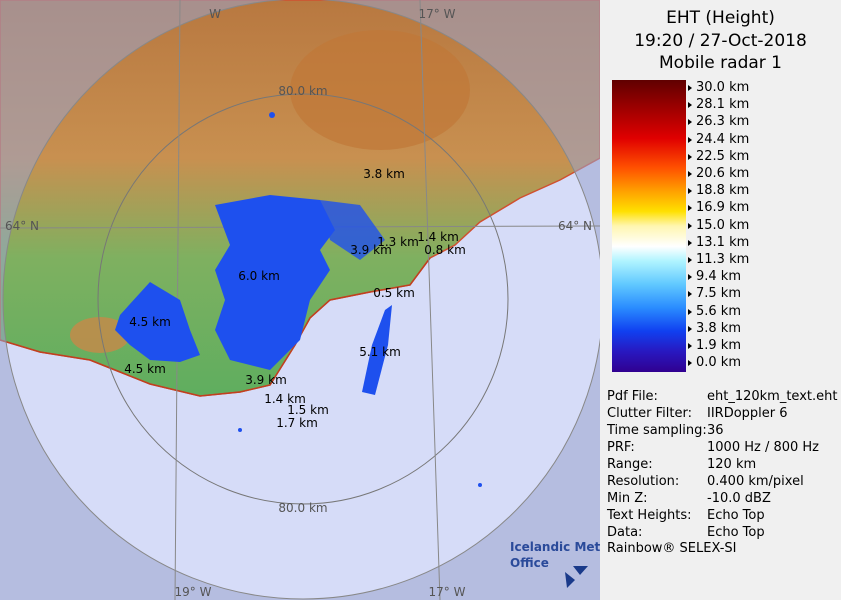  What do you see at coordinates (649, 226) in the screenshot?
I see `color-bar` at bounding box center [649, 226].